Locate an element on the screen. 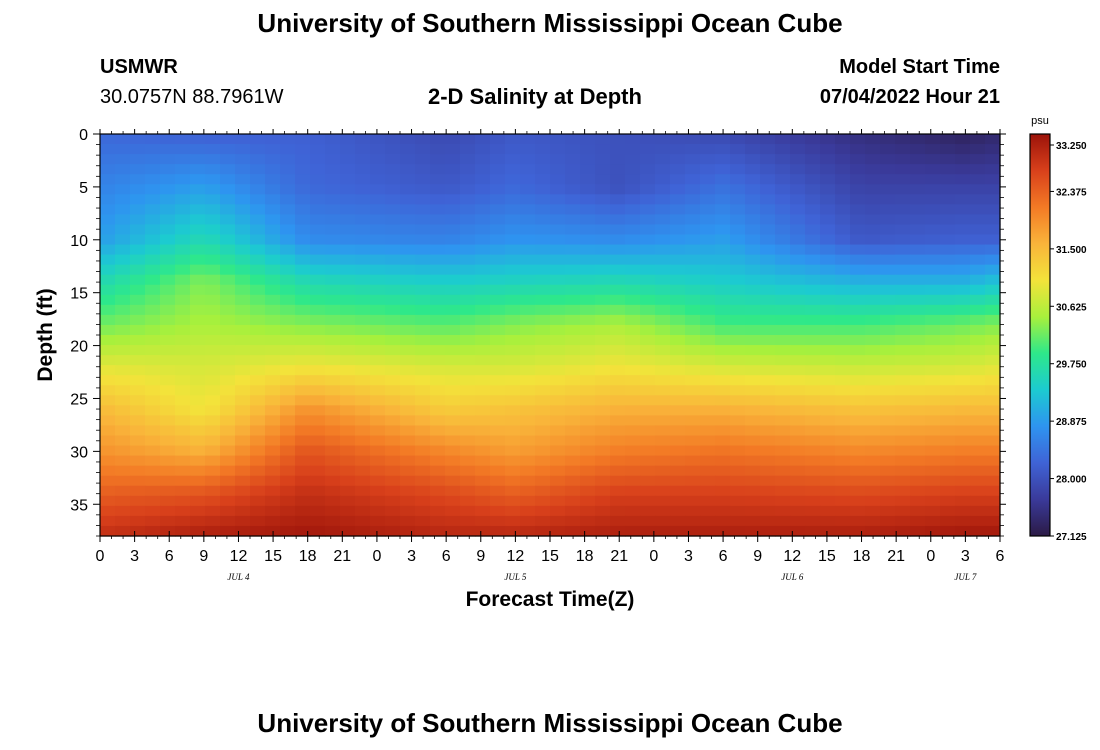 The width and height of the screenshot is (1100, 750). x-tick-label: 15 is located at coordinates (550, 556).